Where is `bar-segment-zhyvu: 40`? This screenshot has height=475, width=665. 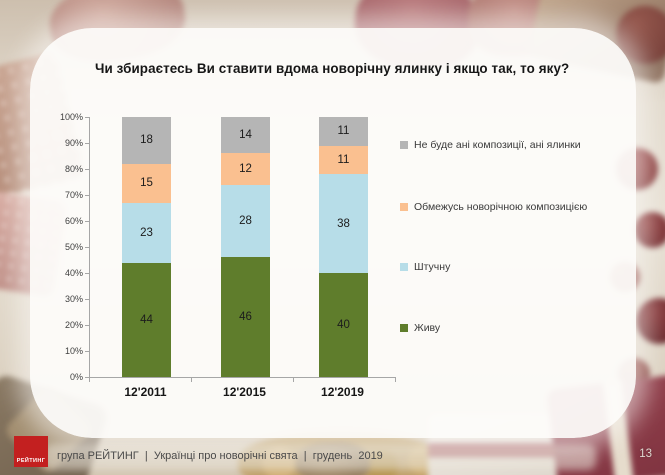 bar-segment-zhyvu: 40 is located at coordinates (343, 325).